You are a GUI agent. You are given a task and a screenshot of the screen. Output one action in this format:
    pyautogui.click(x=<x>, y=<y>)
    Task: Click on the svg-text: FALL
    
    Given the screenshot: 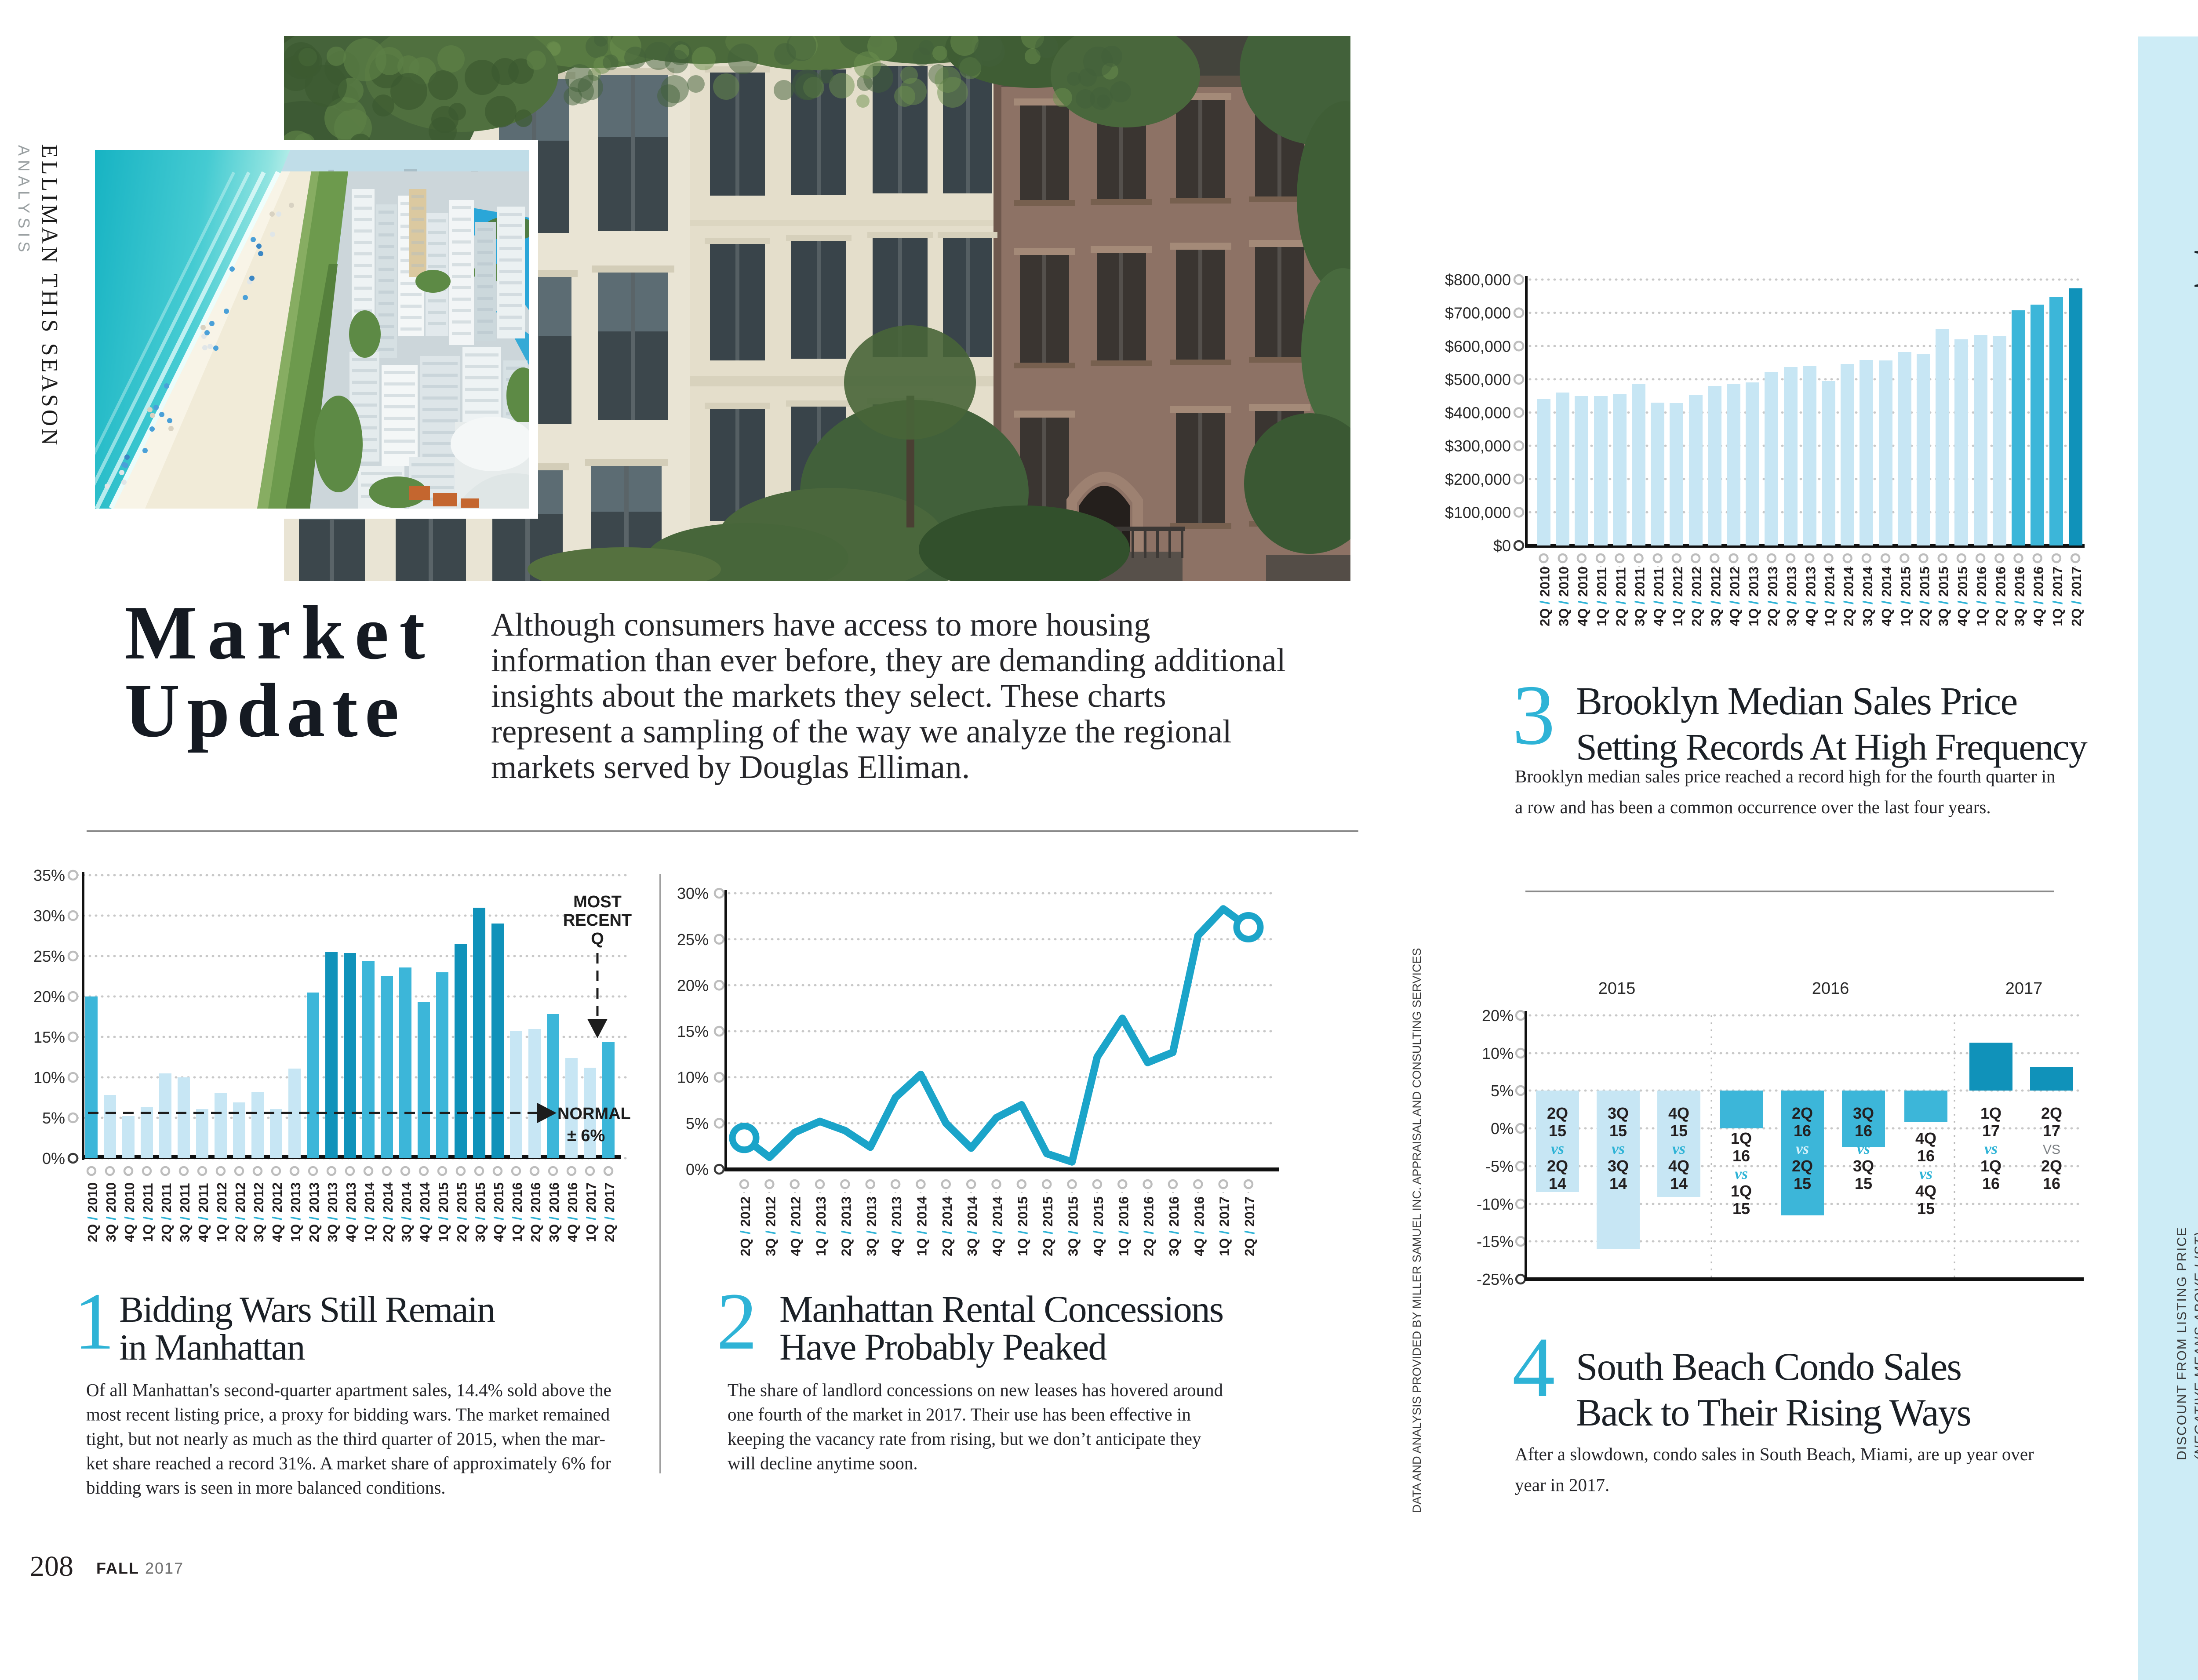 What is the action you would take?
    pyautogui.click(x=117, y=1568)
    